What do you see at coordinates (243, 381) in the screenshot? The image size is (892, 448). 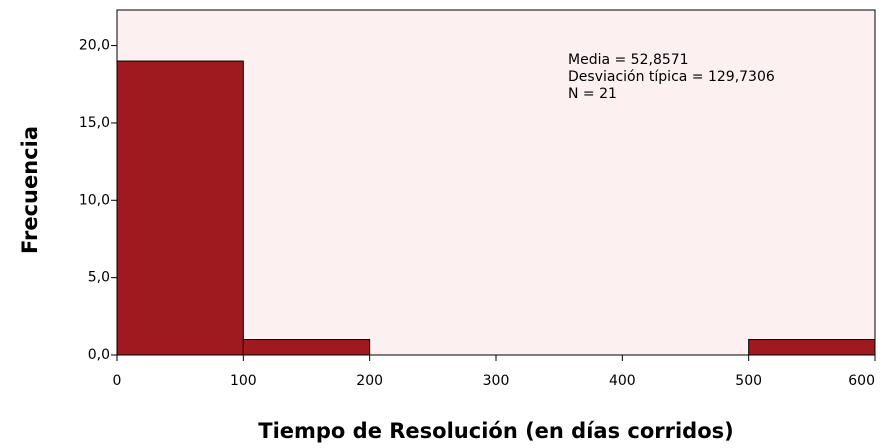 I see `x-tick-label: 100` at bounding box center [243, 381].